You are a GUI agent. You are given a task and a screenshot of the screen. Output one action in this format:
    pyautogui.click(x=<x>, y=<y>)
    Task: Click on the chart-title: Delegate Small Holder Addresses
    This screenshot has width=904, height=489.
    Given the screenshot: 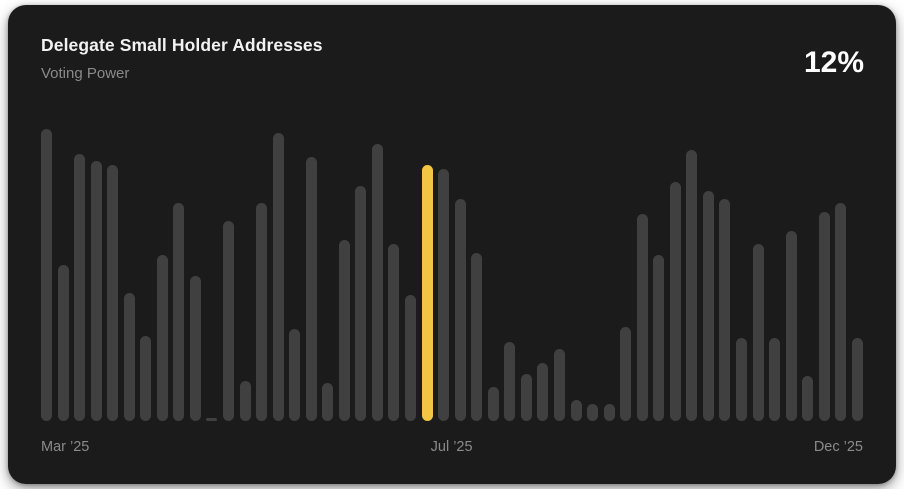 What is the action you would take?
    pyautogui.click(x=182, y=45)
    